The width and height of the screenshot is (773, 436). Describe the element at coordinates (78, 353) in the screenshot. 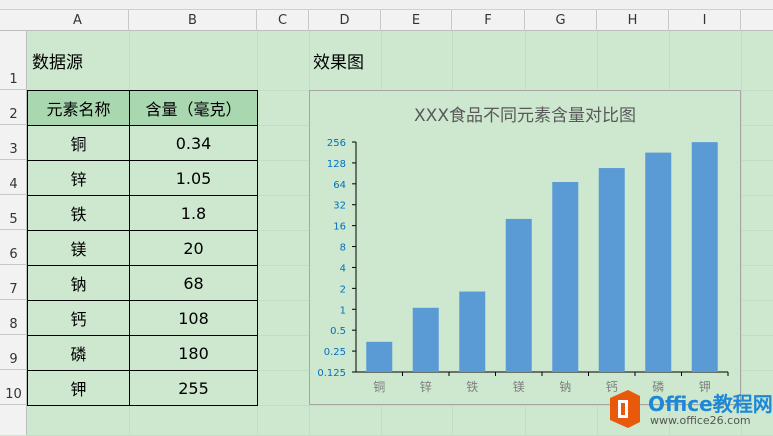

I see `table-cell-name: 磷` at that location.